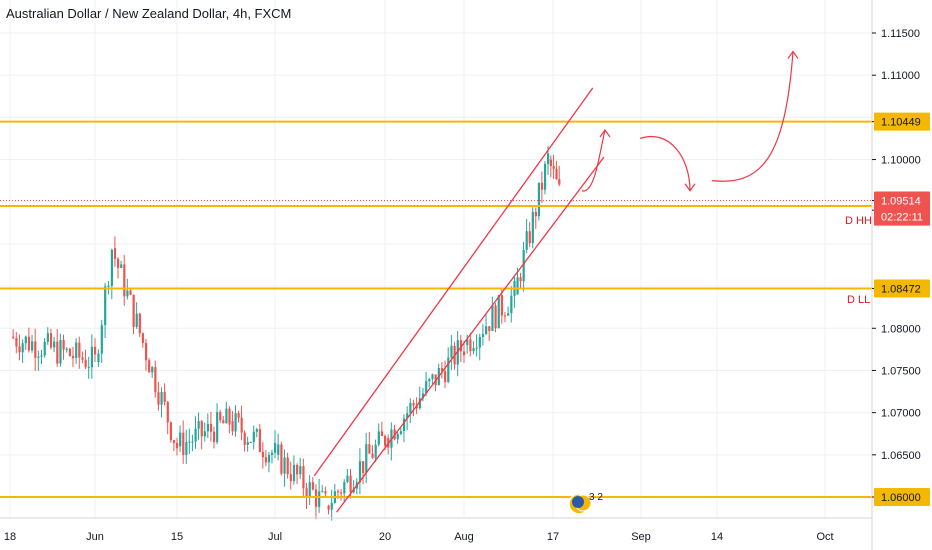 This screenshot has width=932, height=550. I want to click on countdown-label-box, so click(902, 216).